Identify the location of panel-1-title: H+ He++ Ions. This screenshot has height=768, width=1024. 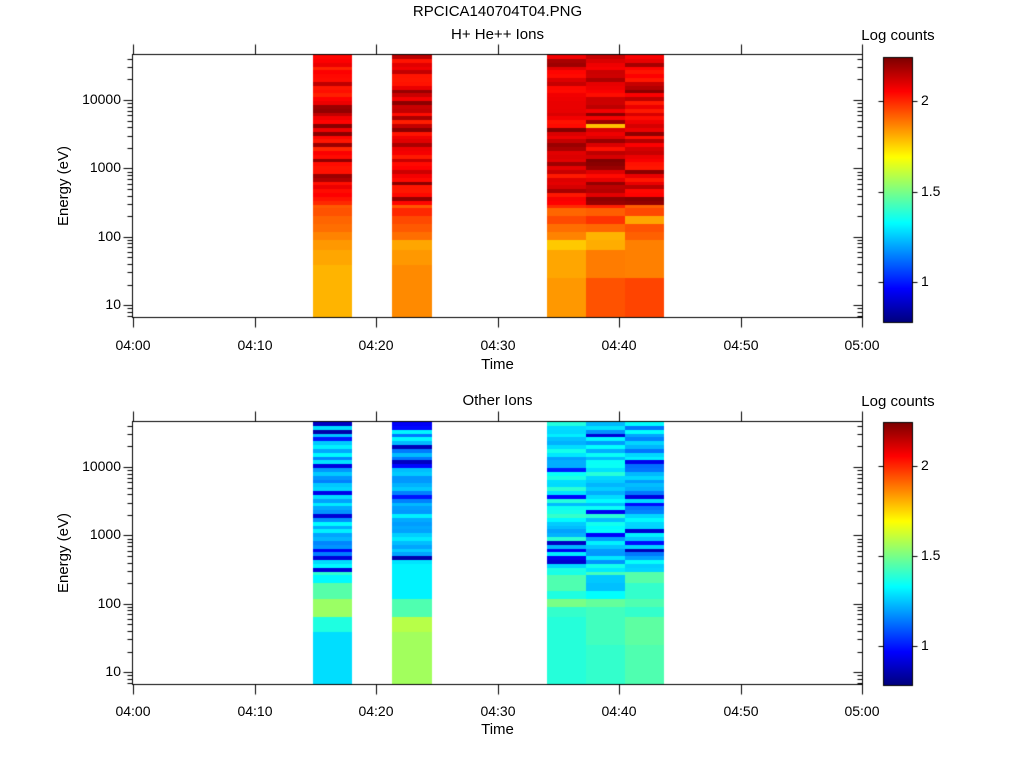
(497, 34).